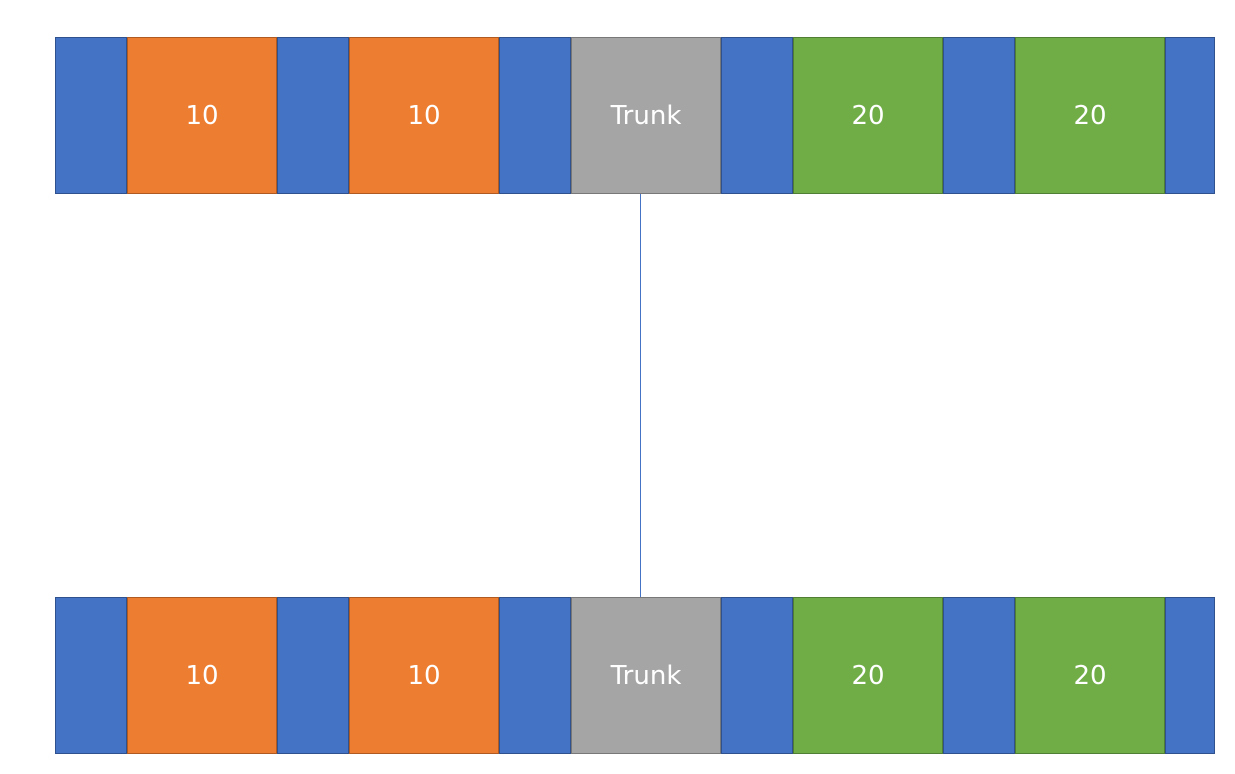 The image size is (1235, 774). What do you see at coordinates (640, 395) in the screenshot?
I see `trunk-link-line` at bounding box center [640, 395].